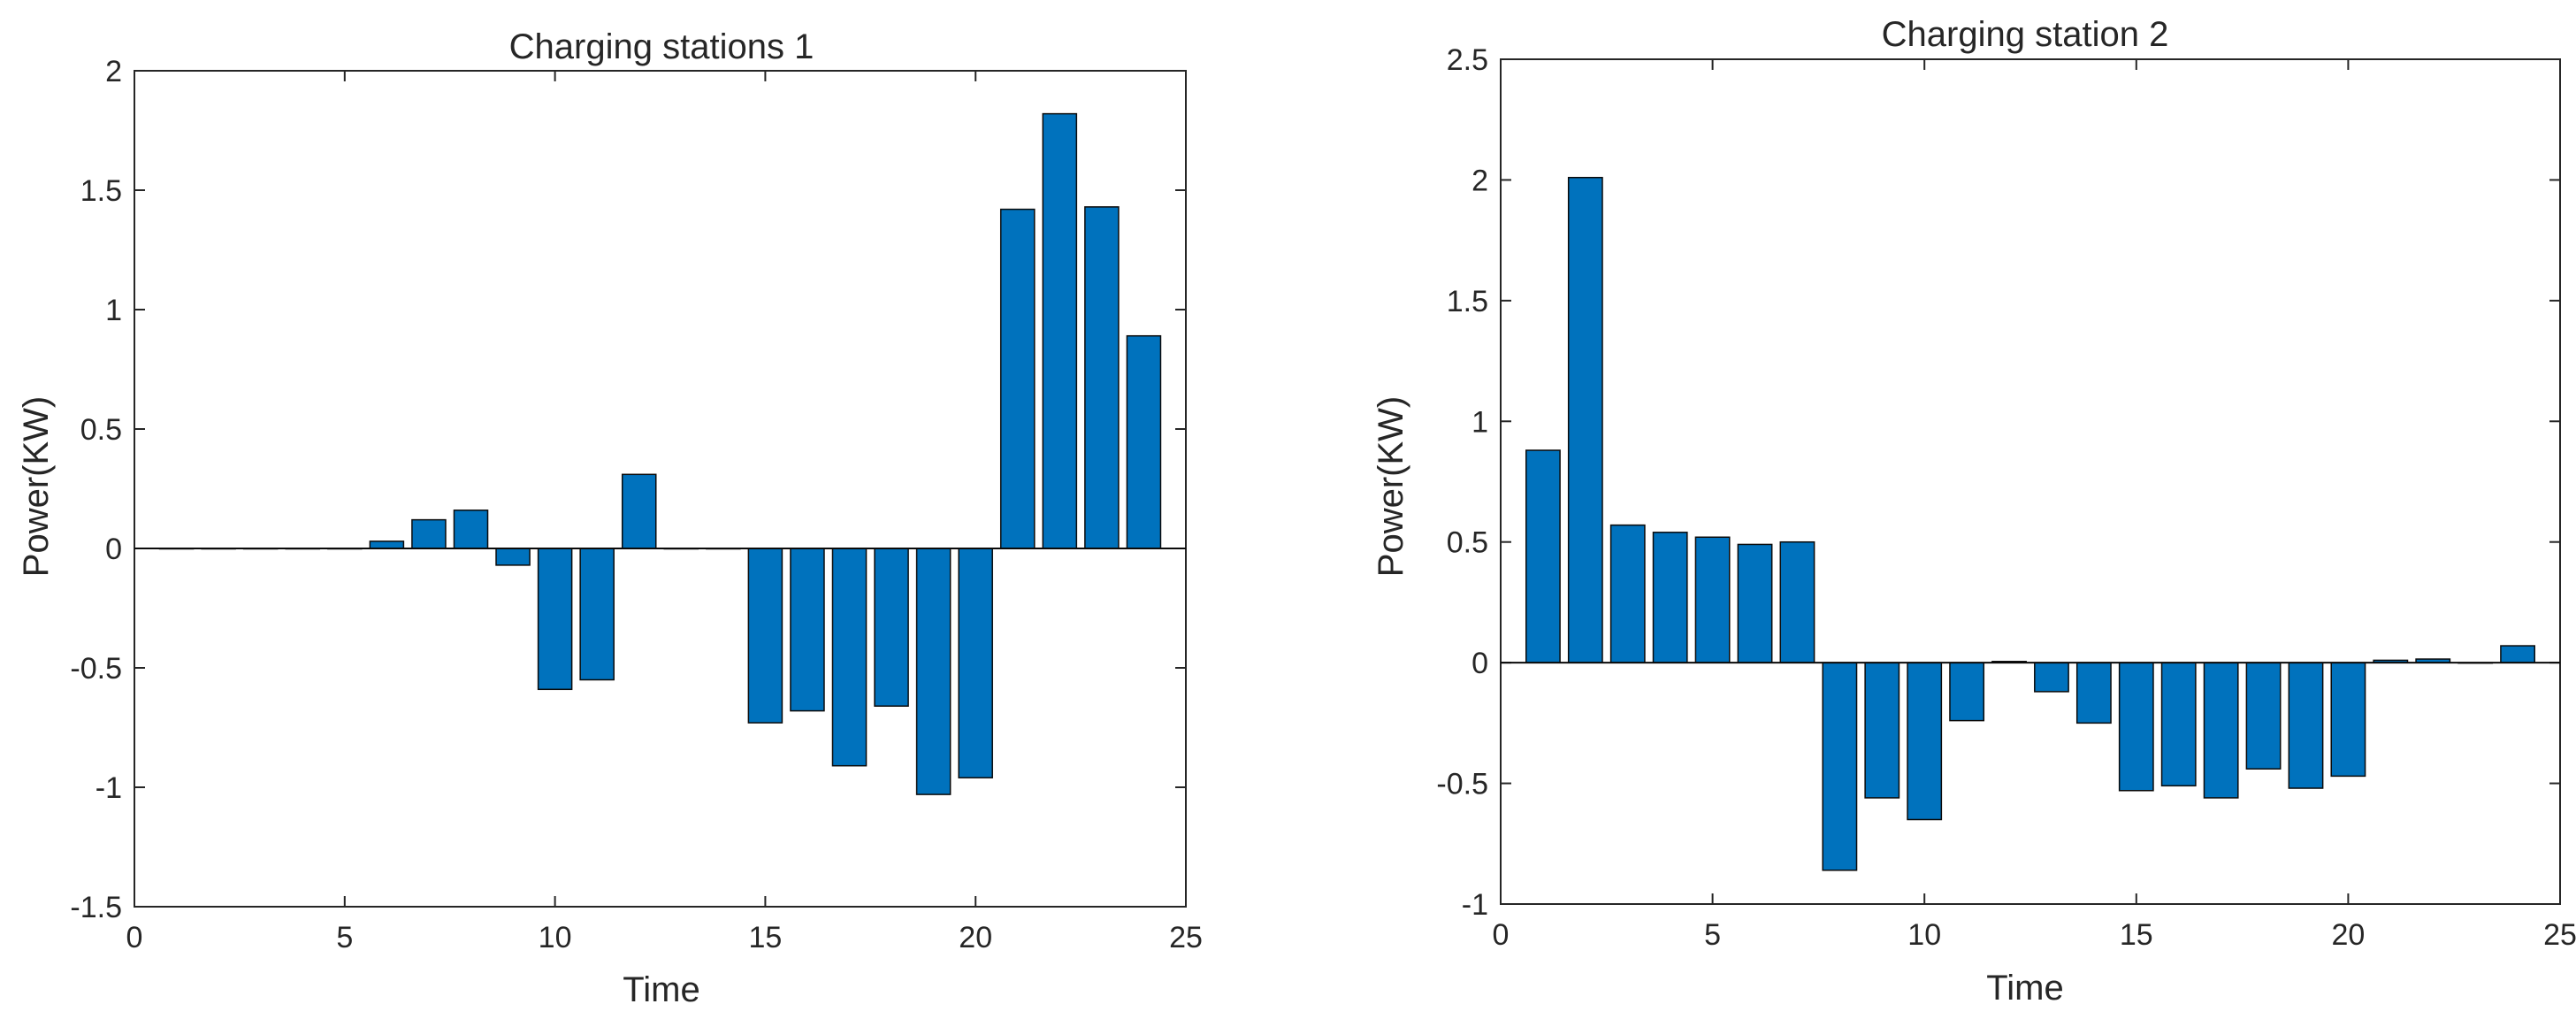  What do you see at coordinates (1467, 60) in the screenshot?
I see `chart-2-y-tick-label: 2.5` at bounding box center [1467, 60].